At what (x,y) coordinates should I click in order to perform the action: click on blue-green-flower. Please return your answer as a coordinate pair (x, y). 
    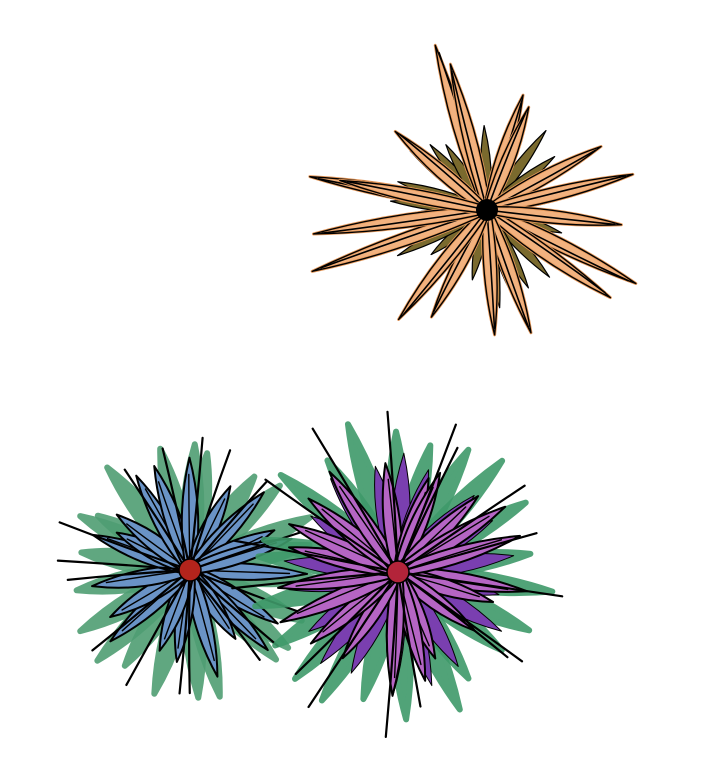
    Looking at the image, I should click on (191, 568).